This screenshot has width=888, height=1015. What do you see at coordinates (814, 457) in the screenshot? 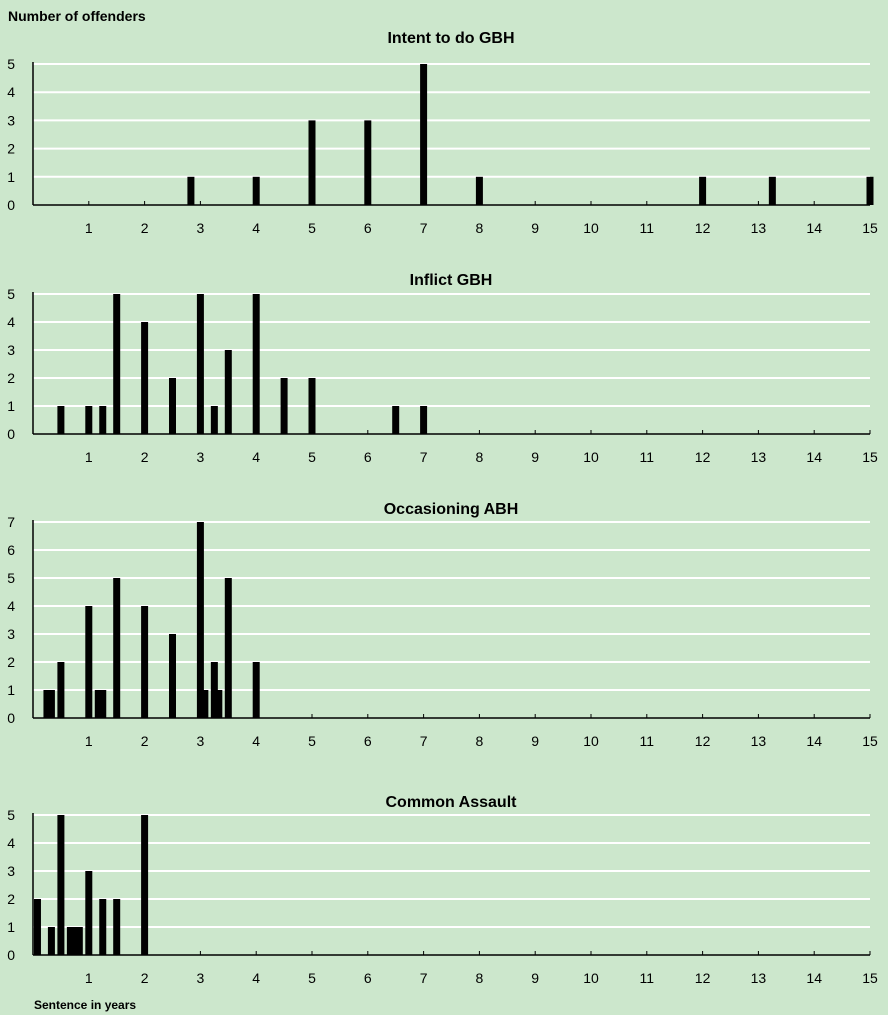
I see `x-tick-label: 14` at bounding box center [814, 457].